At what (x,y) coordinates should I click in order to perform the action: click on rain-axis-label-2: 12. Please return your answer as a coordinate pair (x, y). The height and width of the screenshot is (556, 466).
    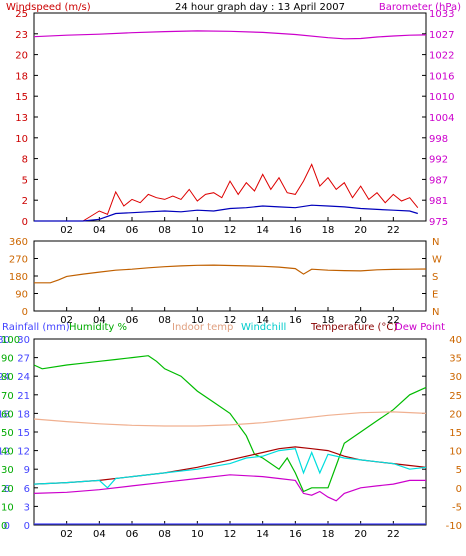
    Looking at the image, I should click on (5, 452).